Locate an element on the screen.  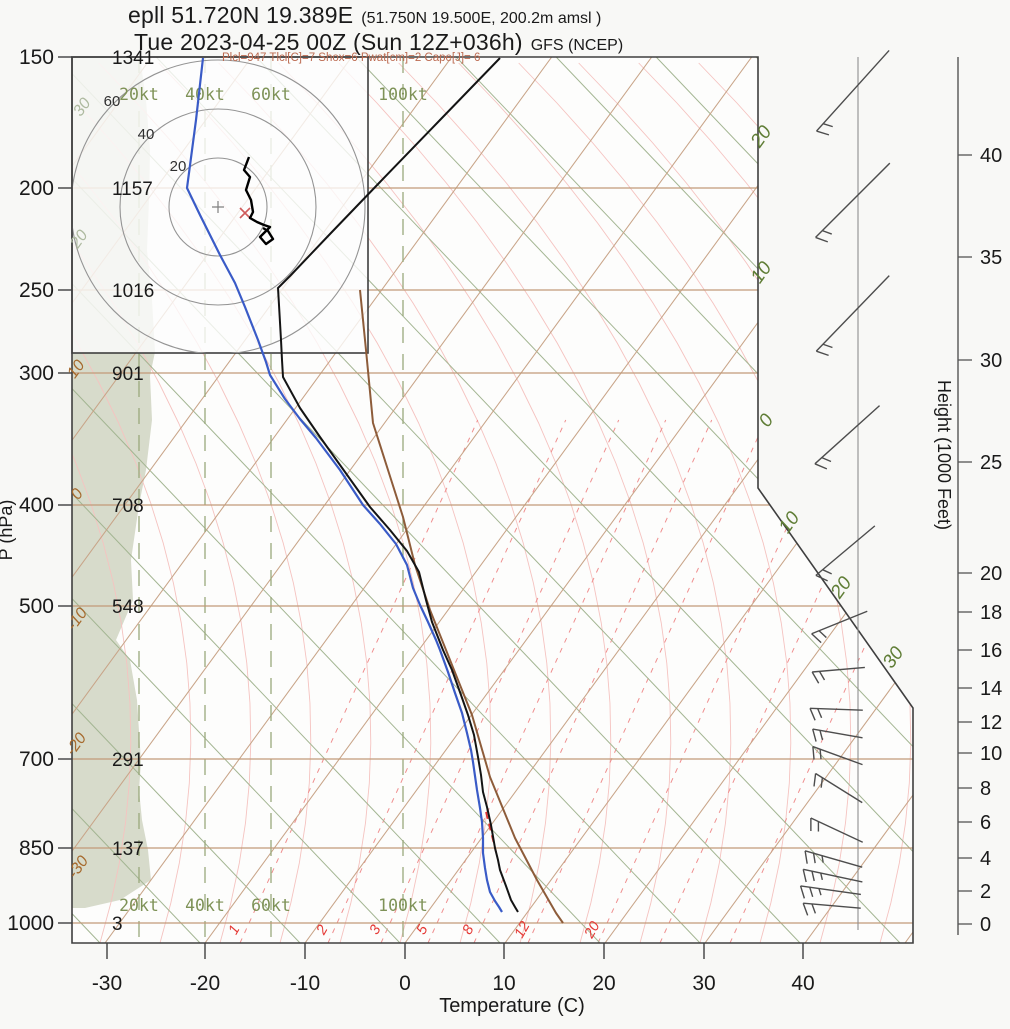
height-tick-label: 6 is located at coordinates (985, 823).